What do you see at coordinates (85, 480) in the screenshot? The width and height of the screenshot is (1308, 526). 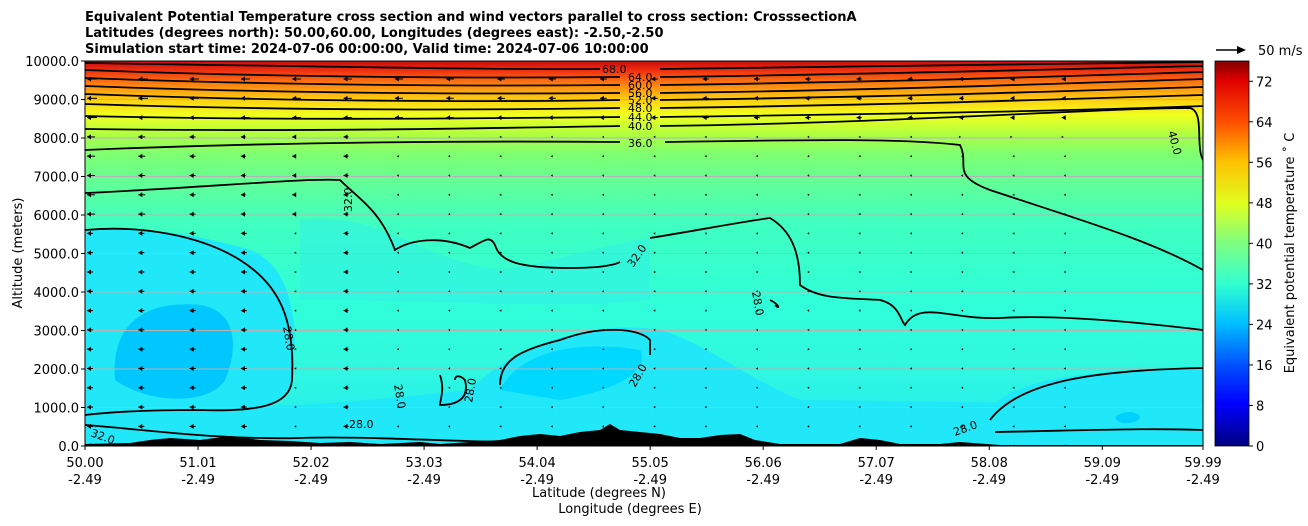 I see `x-tick-label-lon: -2.49` at bounding box center [85, 480].